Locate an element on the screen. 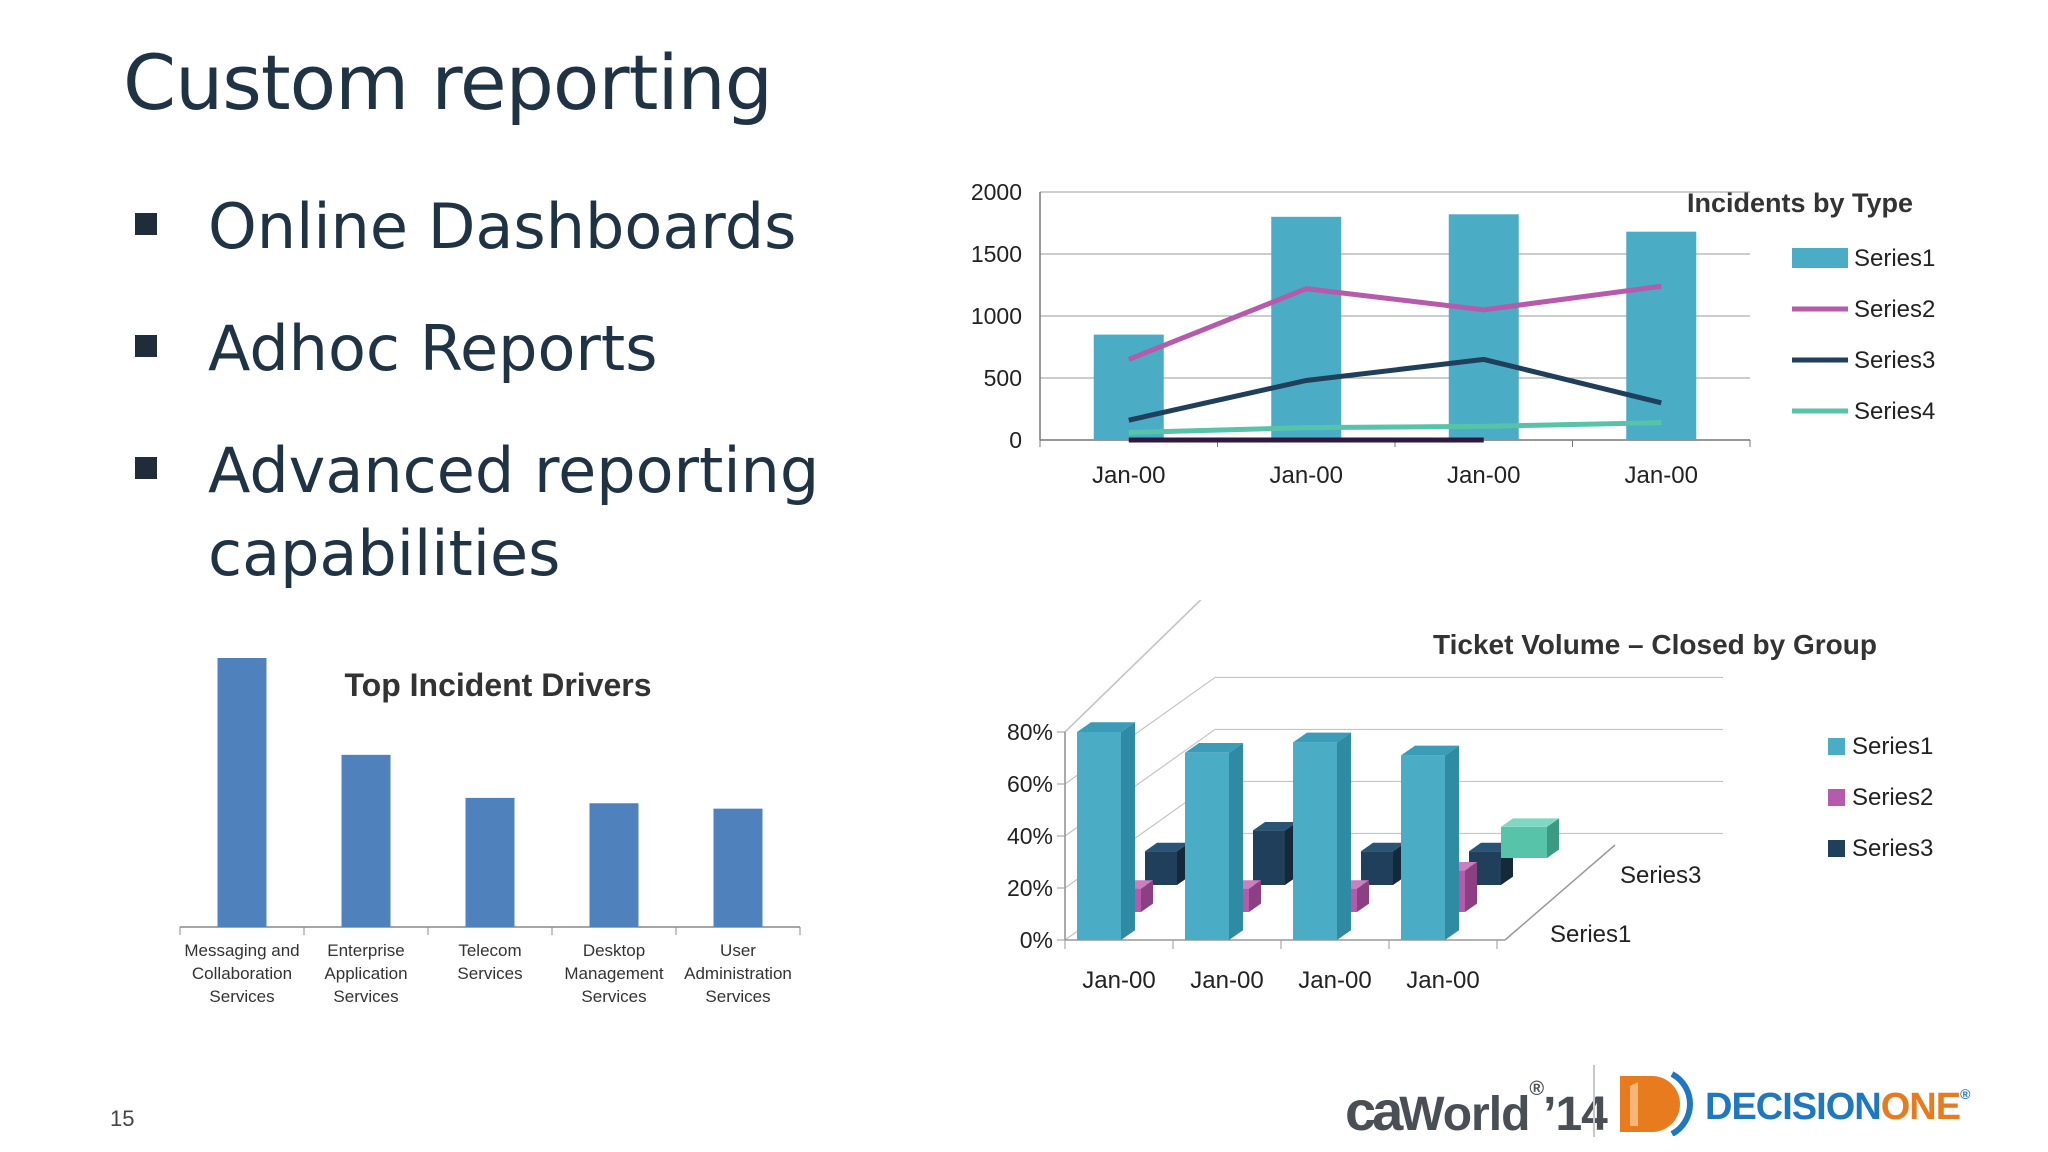 This screenshot has height=1152, width=2048. y-tick-label: 1000 is located at coordinates (996, 316).